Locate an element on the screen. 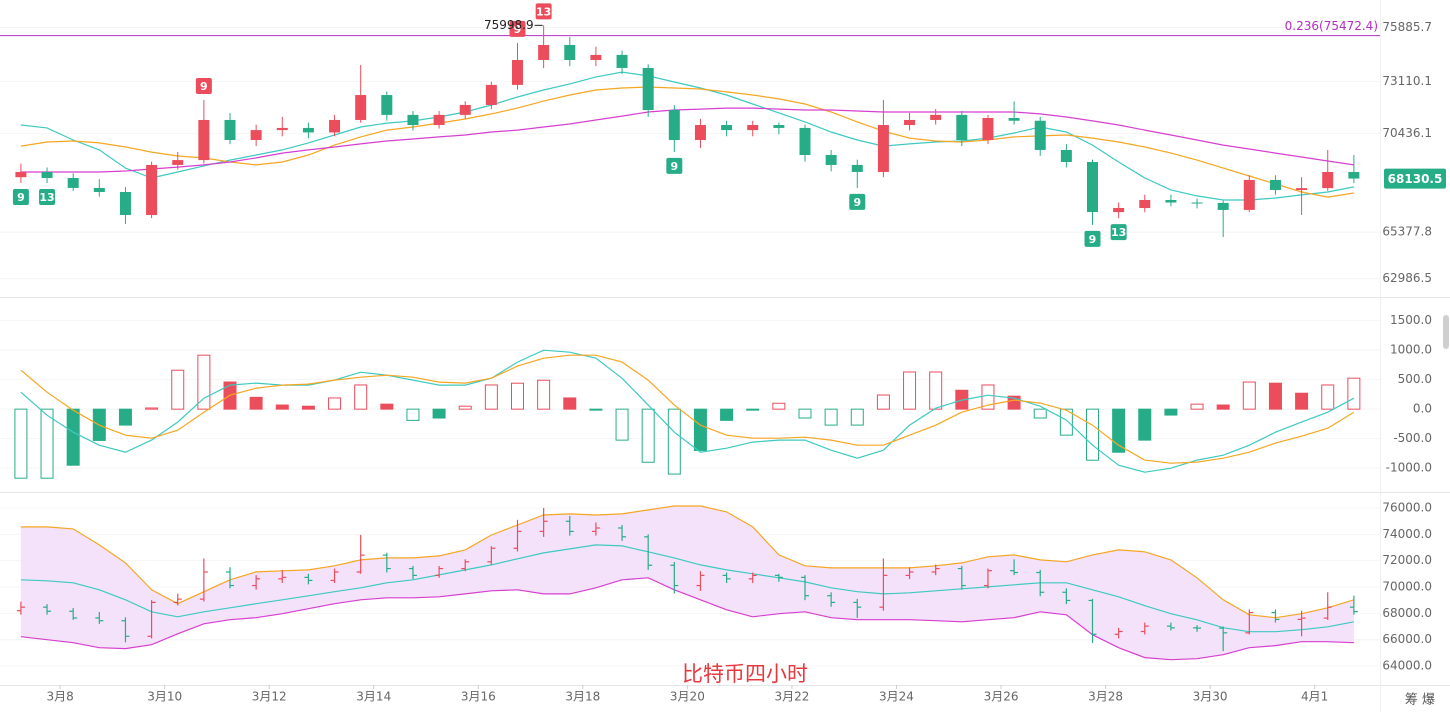  y-tick-label: 65377.8 is located at coordinates (1407, 232).